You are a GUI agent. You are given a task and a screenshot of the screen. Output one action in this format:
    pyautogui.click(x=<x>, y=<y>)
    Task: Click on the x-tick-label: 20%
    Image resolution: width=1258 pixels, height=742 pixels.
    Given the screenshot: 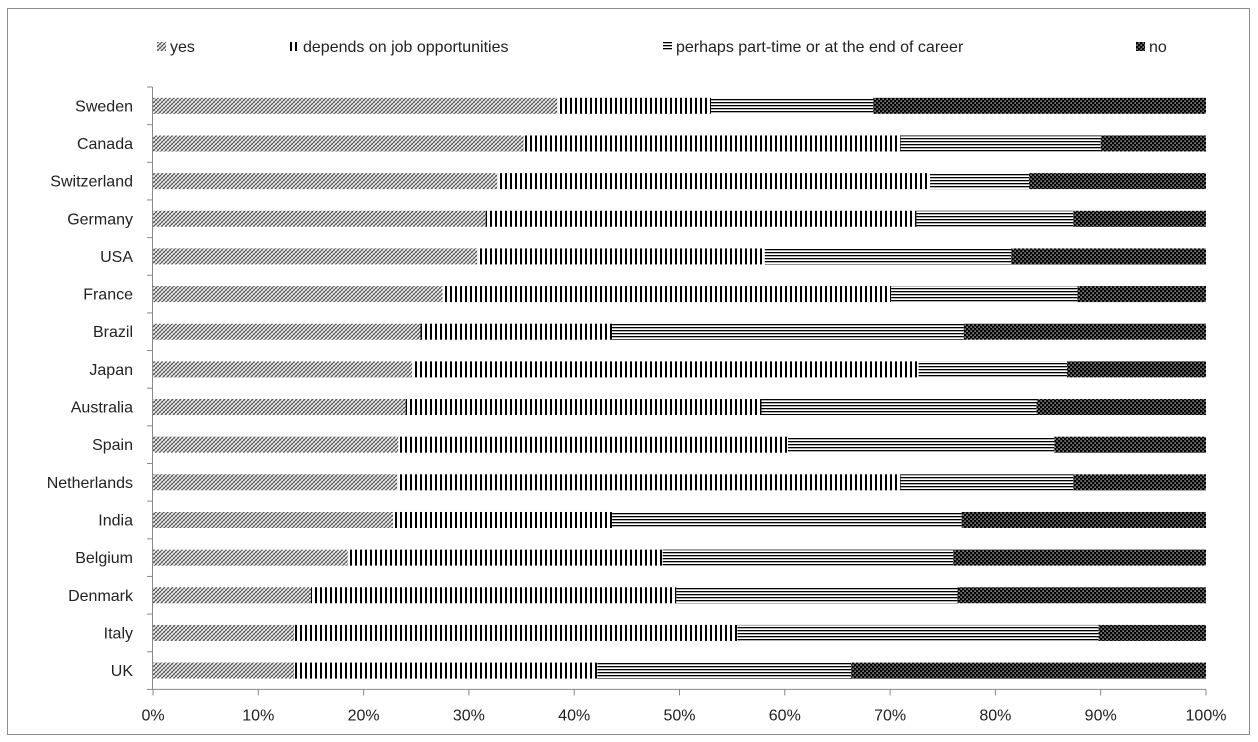 What is the action you would take?
    pyautogui.click(x=364, y=715)
    